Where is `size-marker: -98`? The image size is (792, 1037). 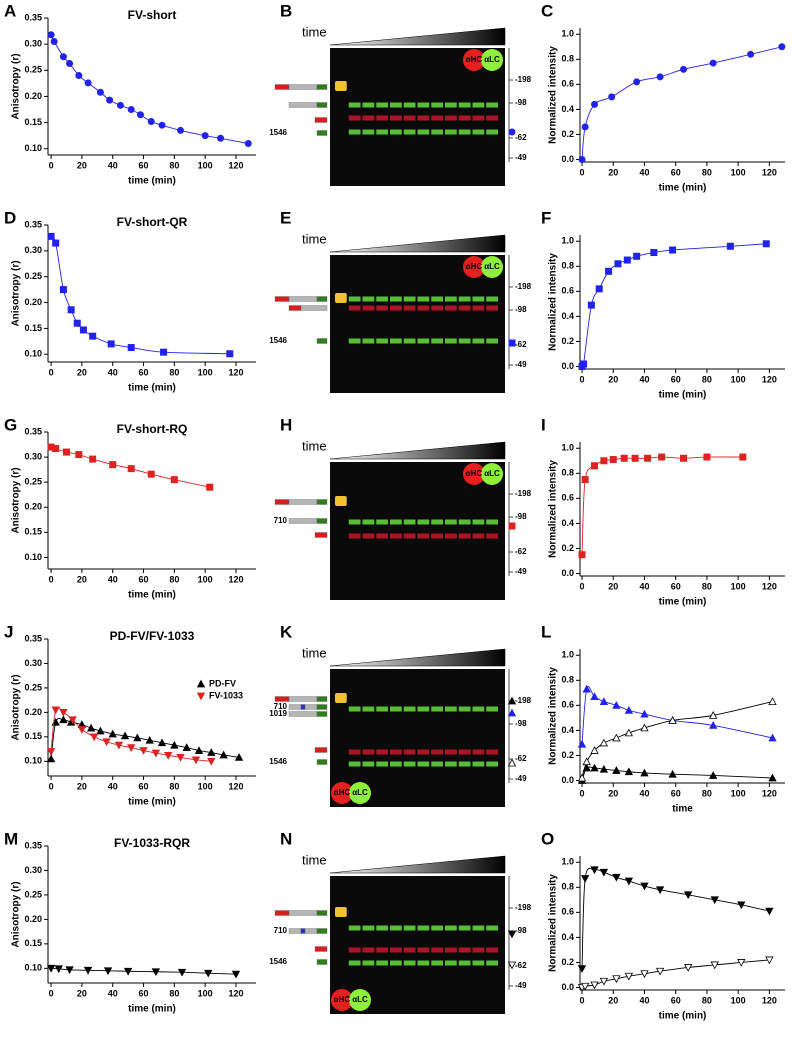 size-marker: -98 is located at coordinates (521, 930).